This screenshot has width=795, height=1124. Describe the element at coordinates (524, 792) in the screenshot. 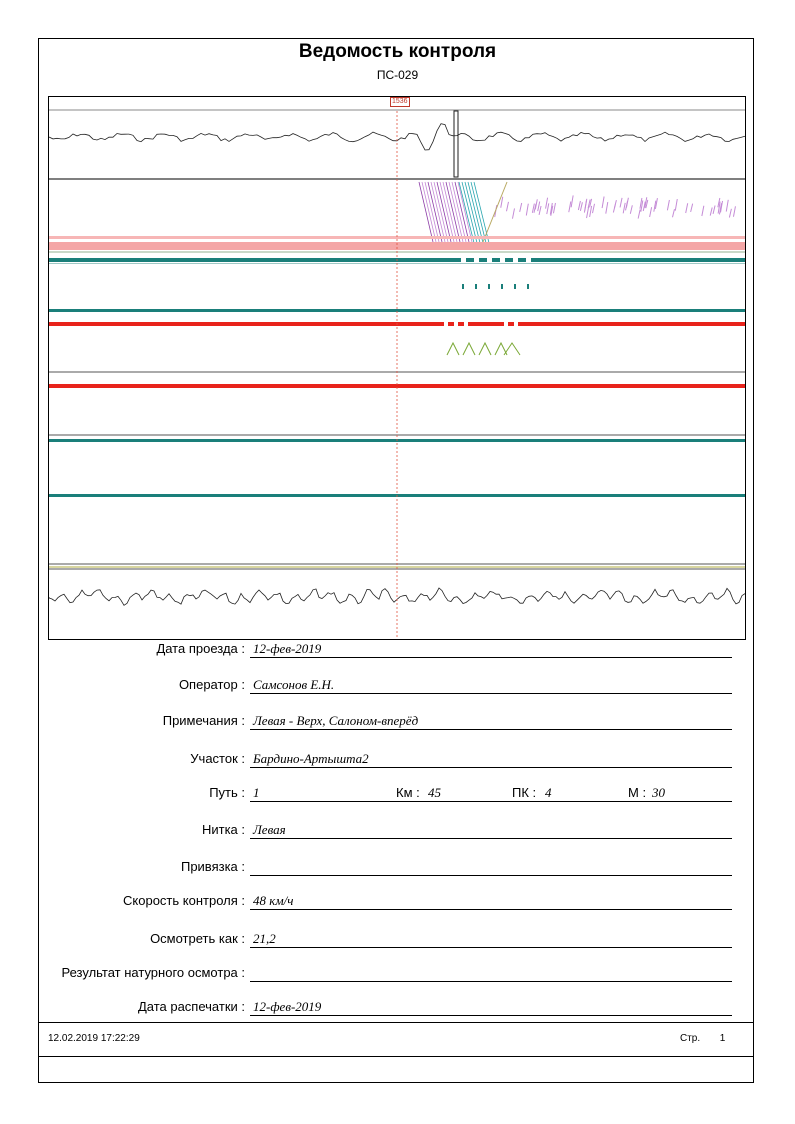

I see `pk-label: ПК :` at that location.